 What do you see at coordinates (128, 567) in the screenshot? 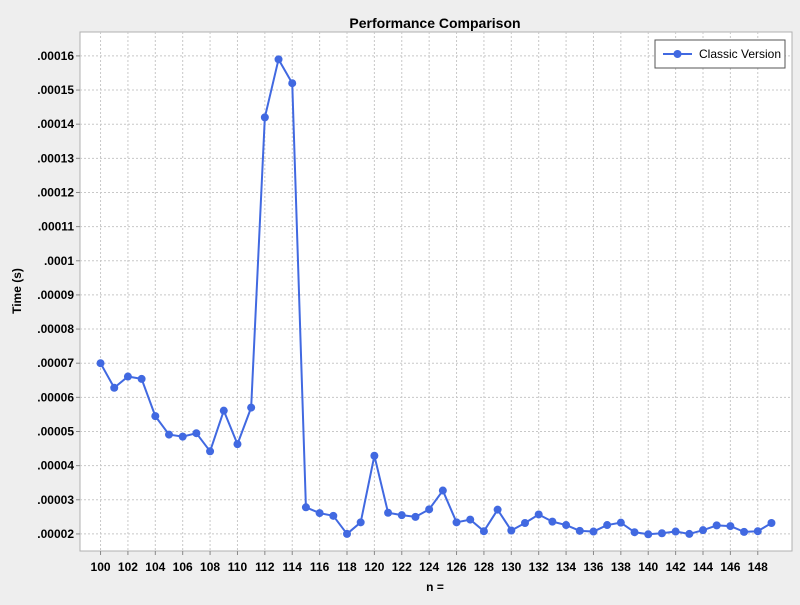
I see `x-tick-label: 102` at bounding box center [128, 567].